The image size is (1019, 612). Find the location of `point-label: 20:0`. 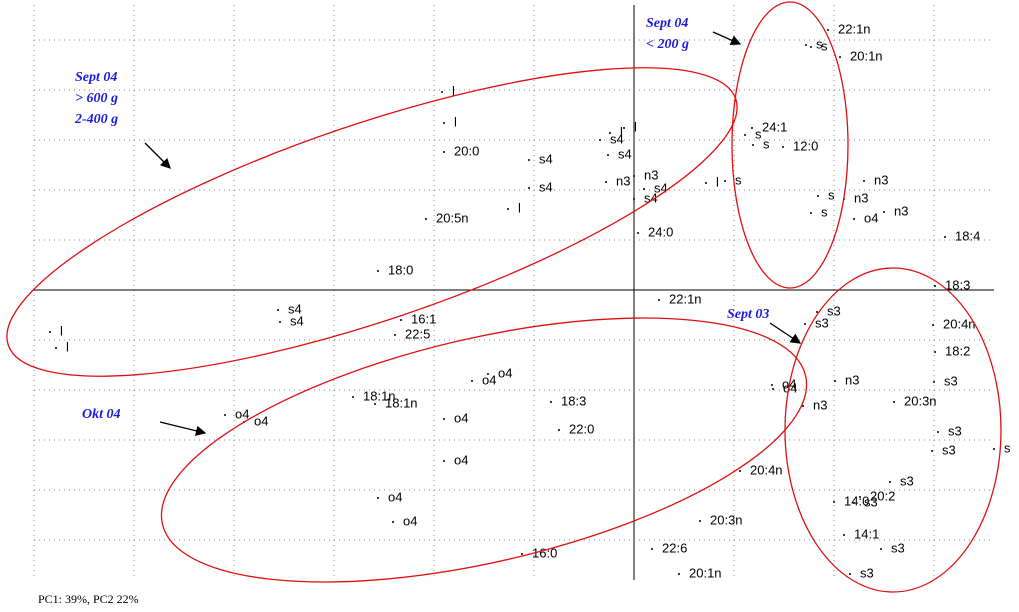

point-label: 20:0 is located at coordinates (466, 150).